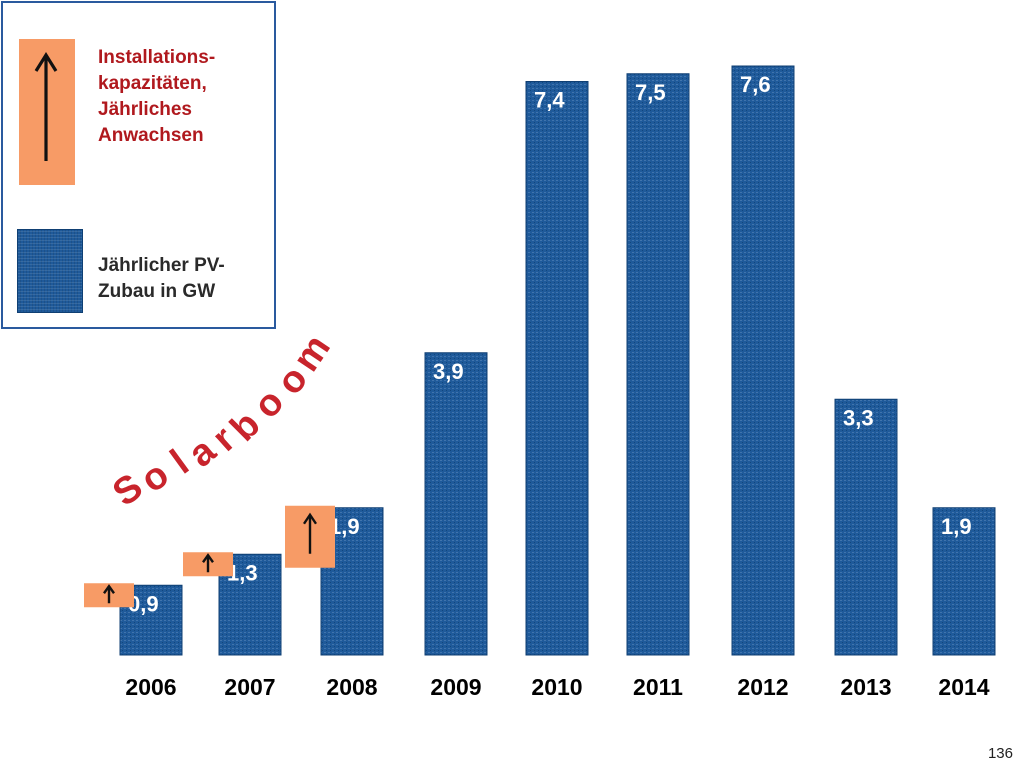  Describe the element at coordinates (964, 581) in the screenshot. I see `bar-2014` at that location.